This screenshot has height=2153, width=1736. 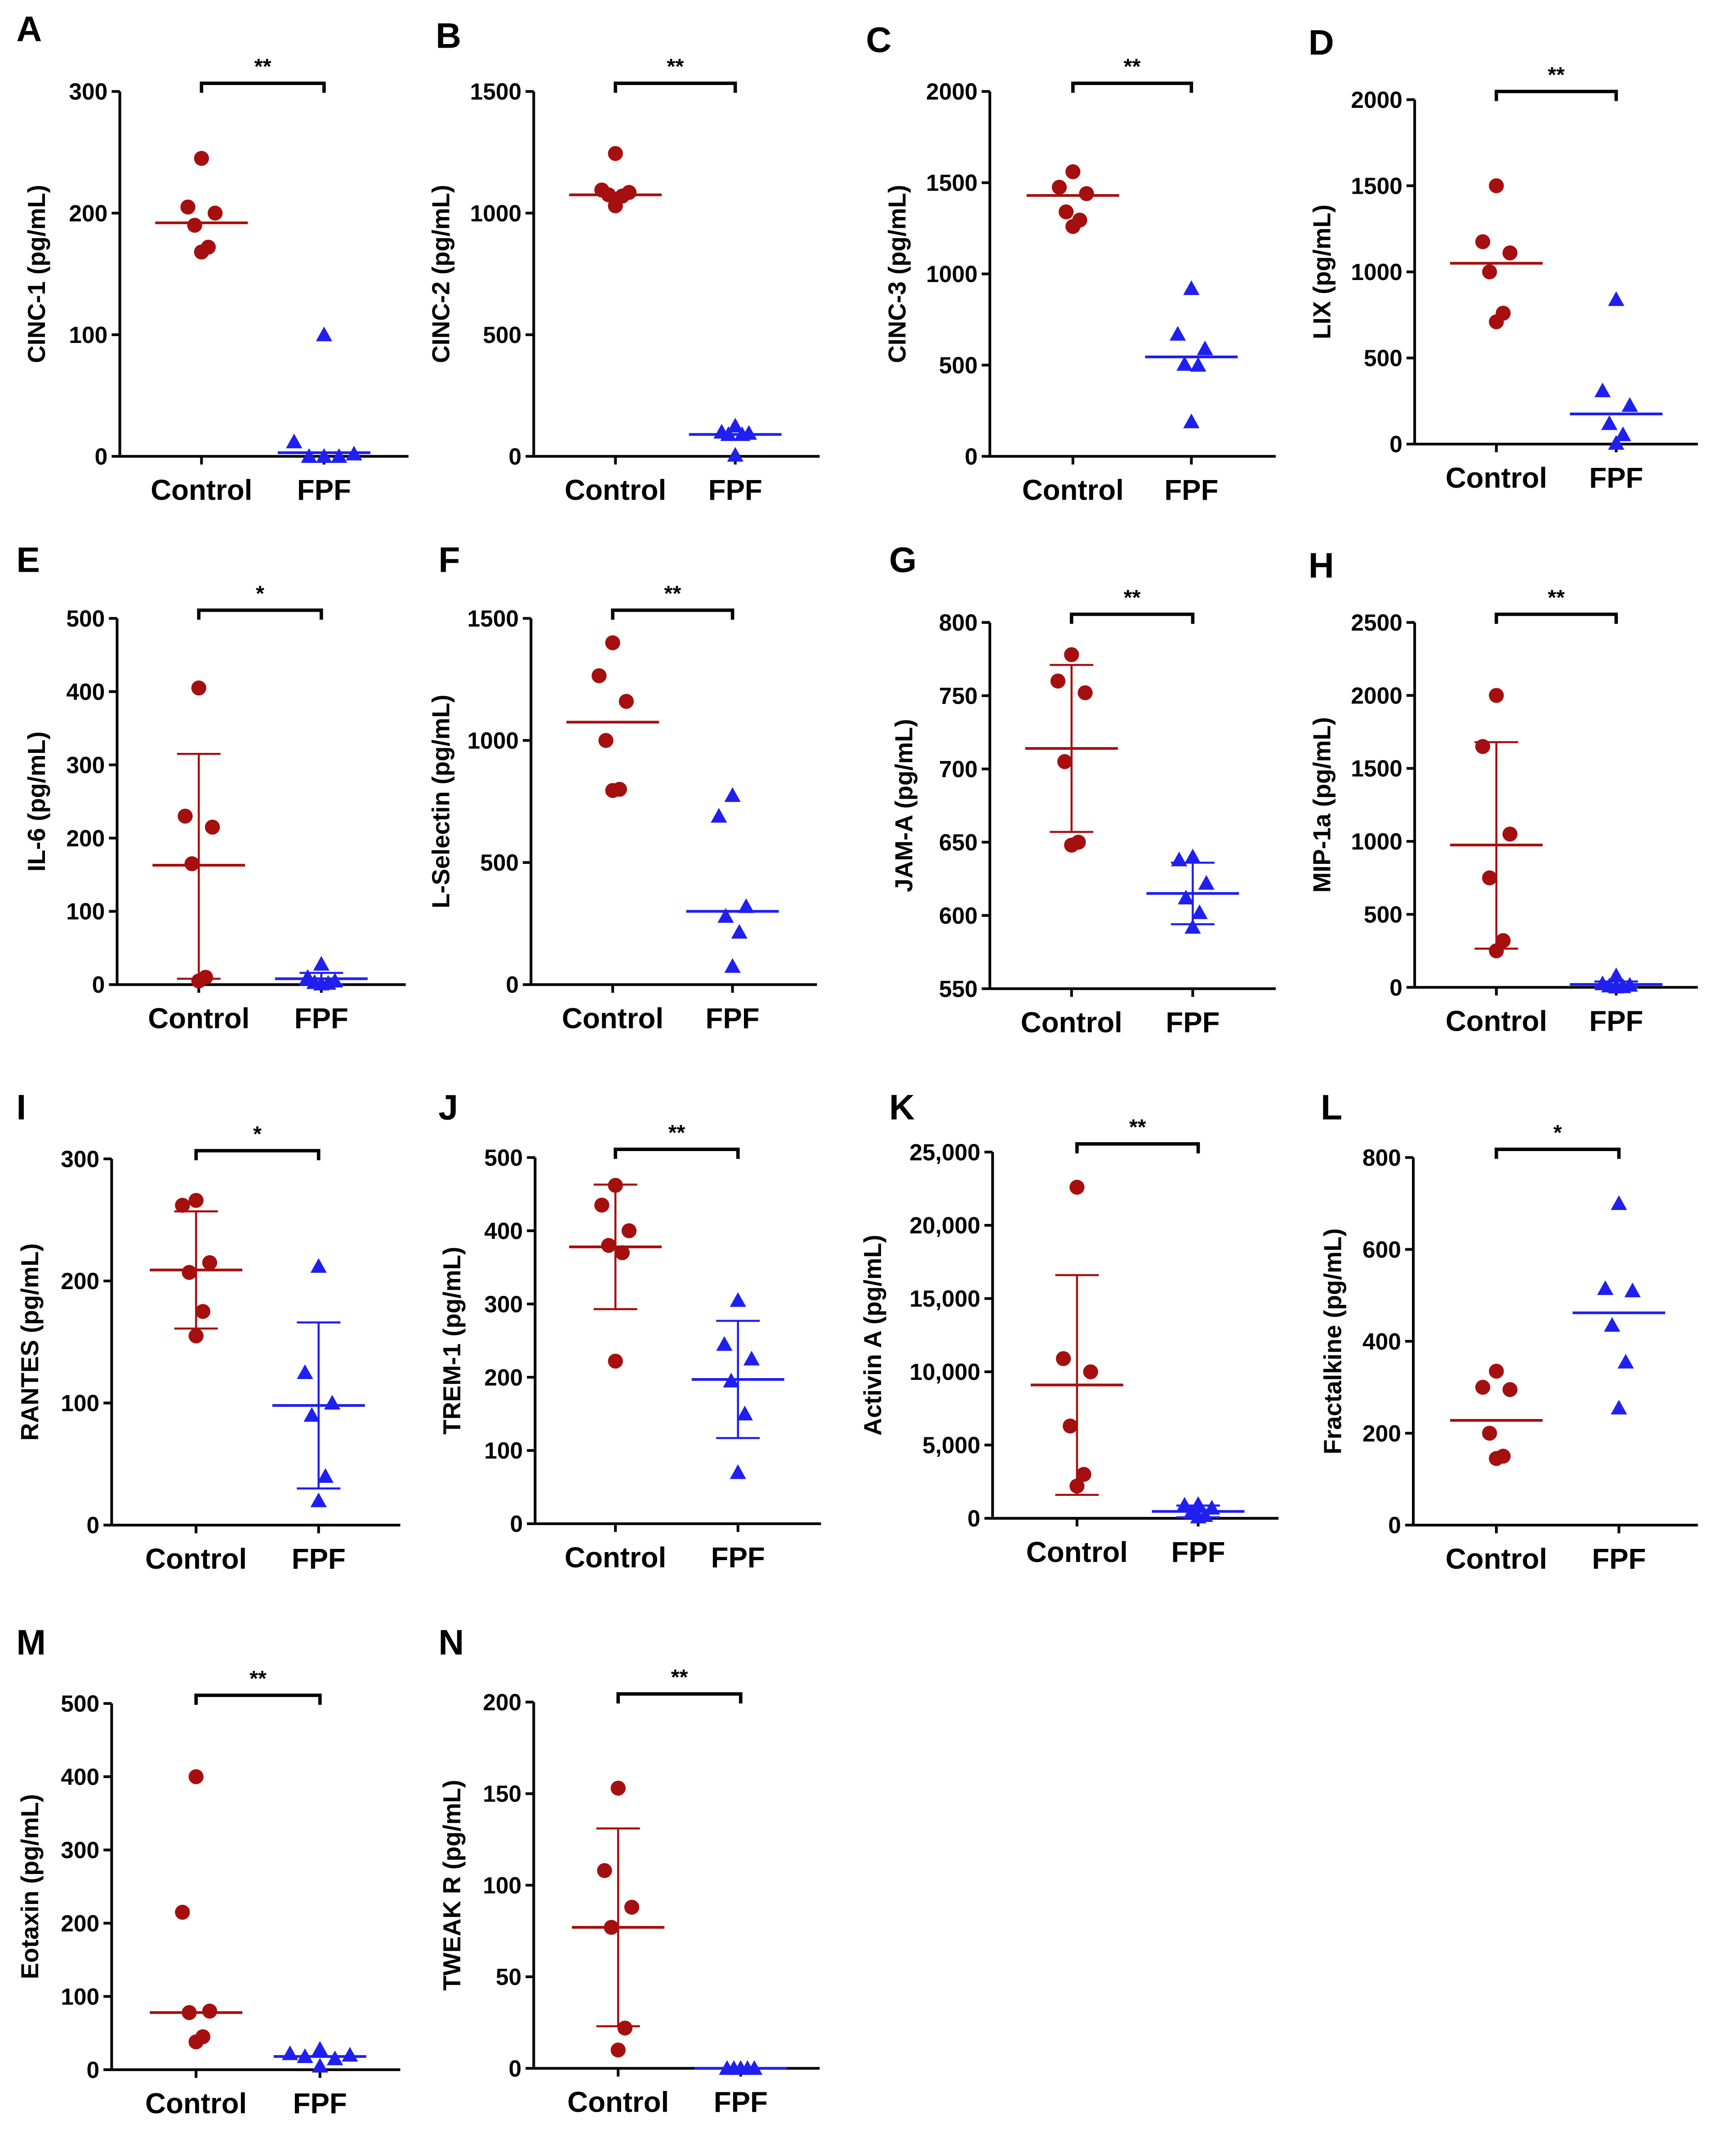 I want to click on y-tick-label: 15,000, so click(x=944, y=1299).